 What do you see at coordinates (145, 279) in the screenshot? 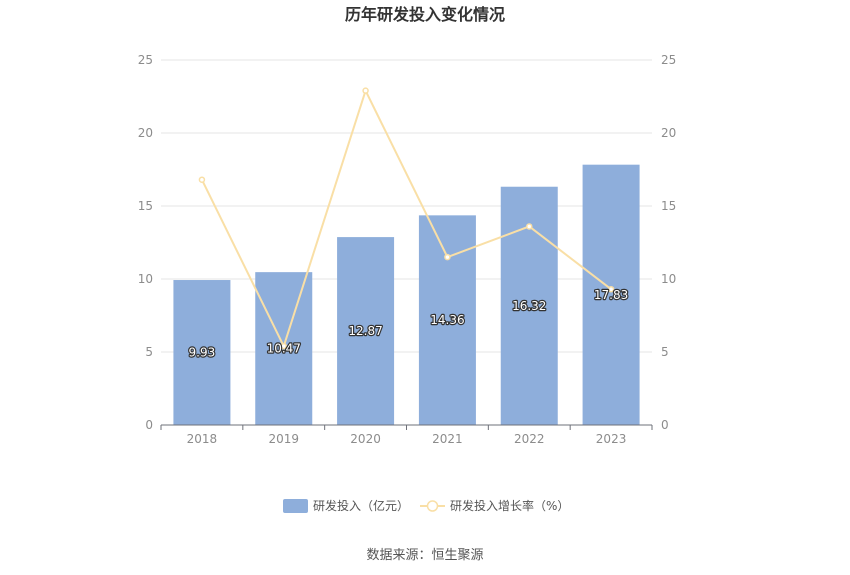
I see `y-tick-label: 10` at bounding box center [145, 279].